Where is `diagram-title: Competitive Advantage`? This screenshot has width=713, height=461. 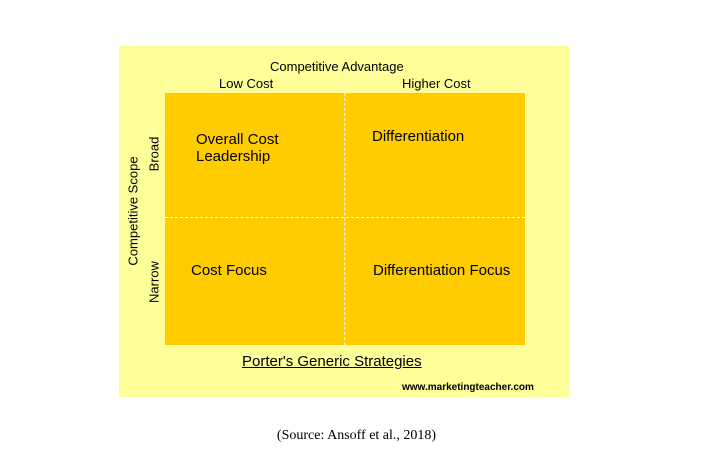 diagram-title: Competitive Advantage is located at coordinates (337, 66).